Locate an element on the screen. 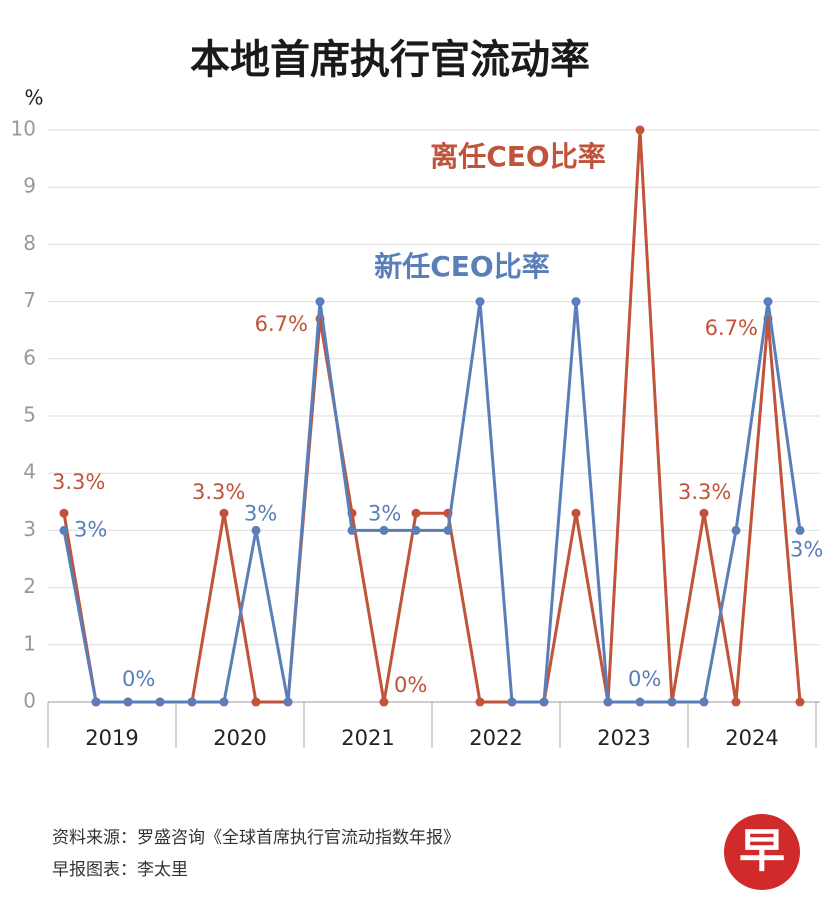  x-group-label: 2020 is located at coordinates (239, 738).